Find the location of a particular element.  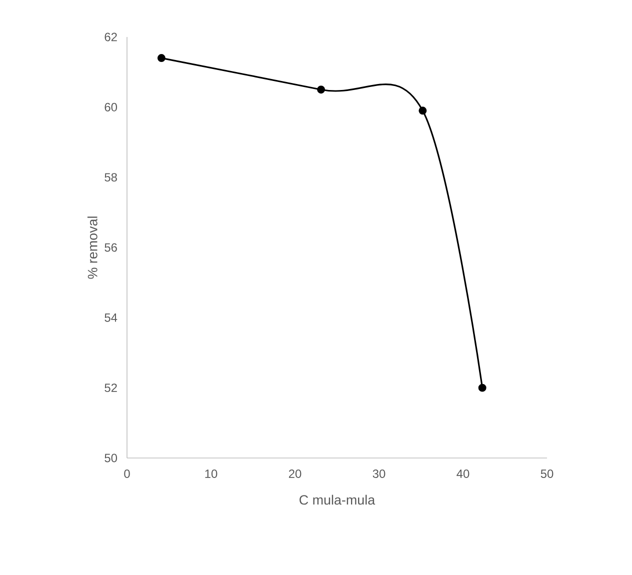

y-tick-label: 54 is located at coordinates (111, 317).